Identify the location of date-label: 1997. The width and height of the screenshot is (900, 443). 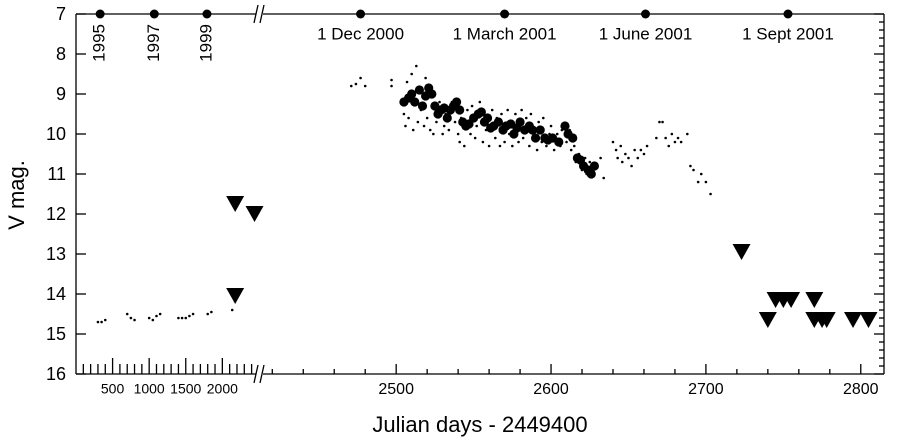
(153, 43).